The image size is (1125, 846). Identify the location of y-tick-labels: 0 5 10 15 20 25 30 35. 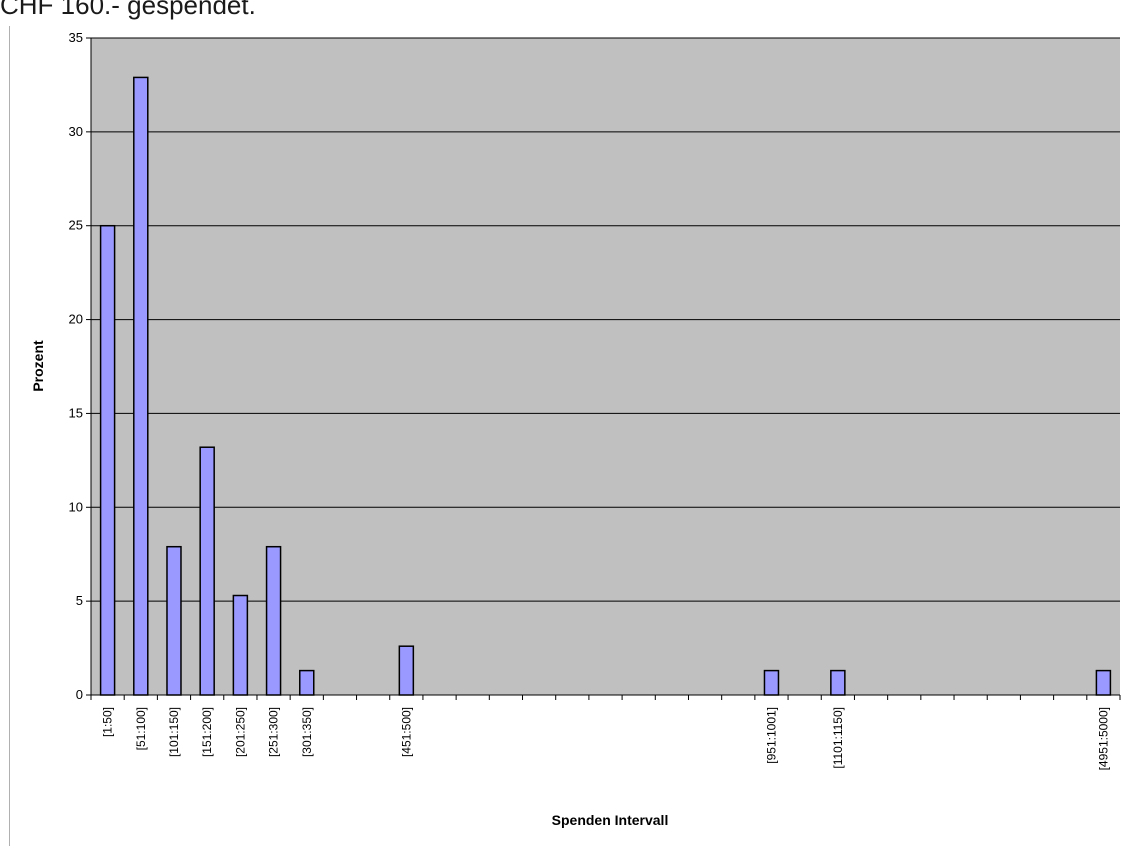
(80, 366).